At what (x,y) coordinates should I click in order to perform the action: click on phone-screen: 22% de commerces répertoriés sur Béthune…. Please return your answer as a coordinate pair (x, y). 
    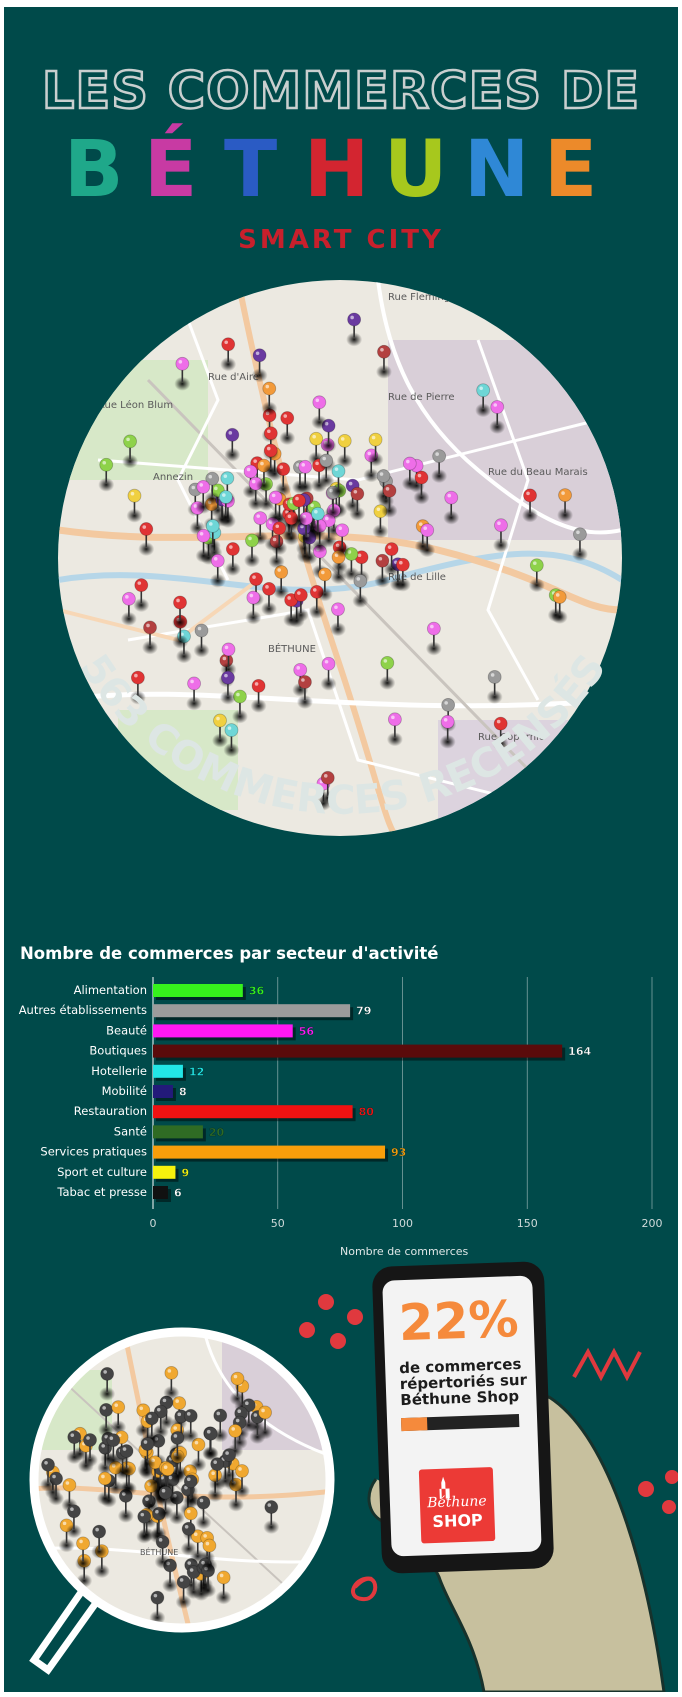
    Looking at the image, I should click on (462, 1416).